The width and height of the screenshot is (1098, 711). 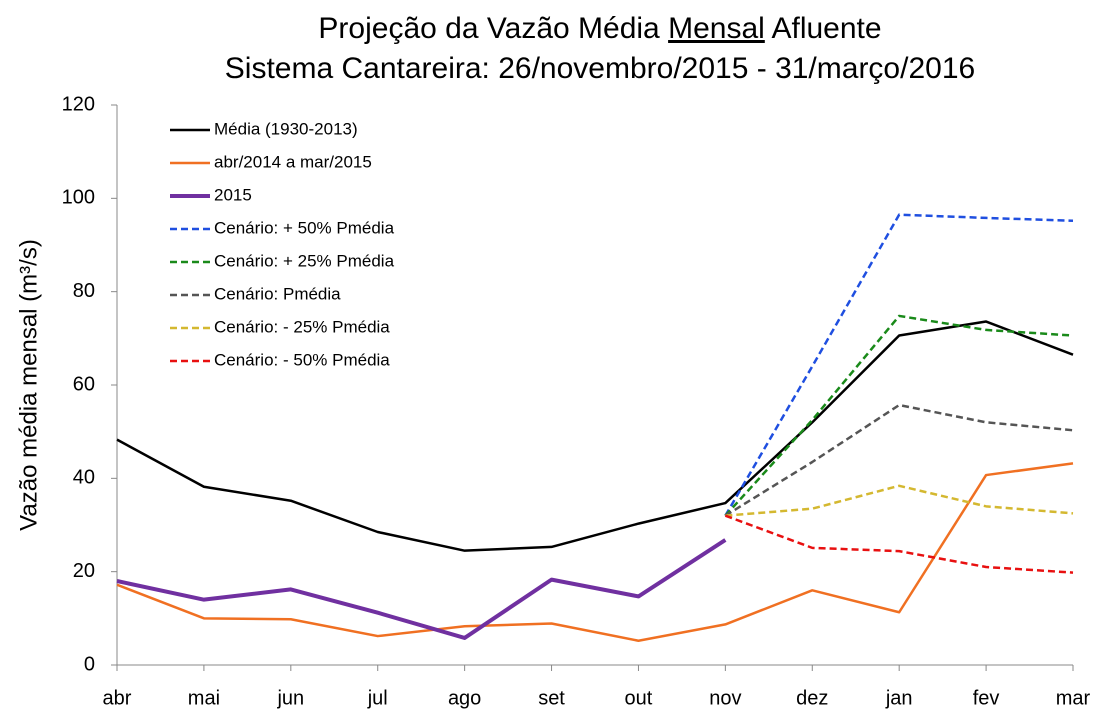 I want to click on legend-label: Cenário: - 50% Pmédia, so click(x=302, y=359).